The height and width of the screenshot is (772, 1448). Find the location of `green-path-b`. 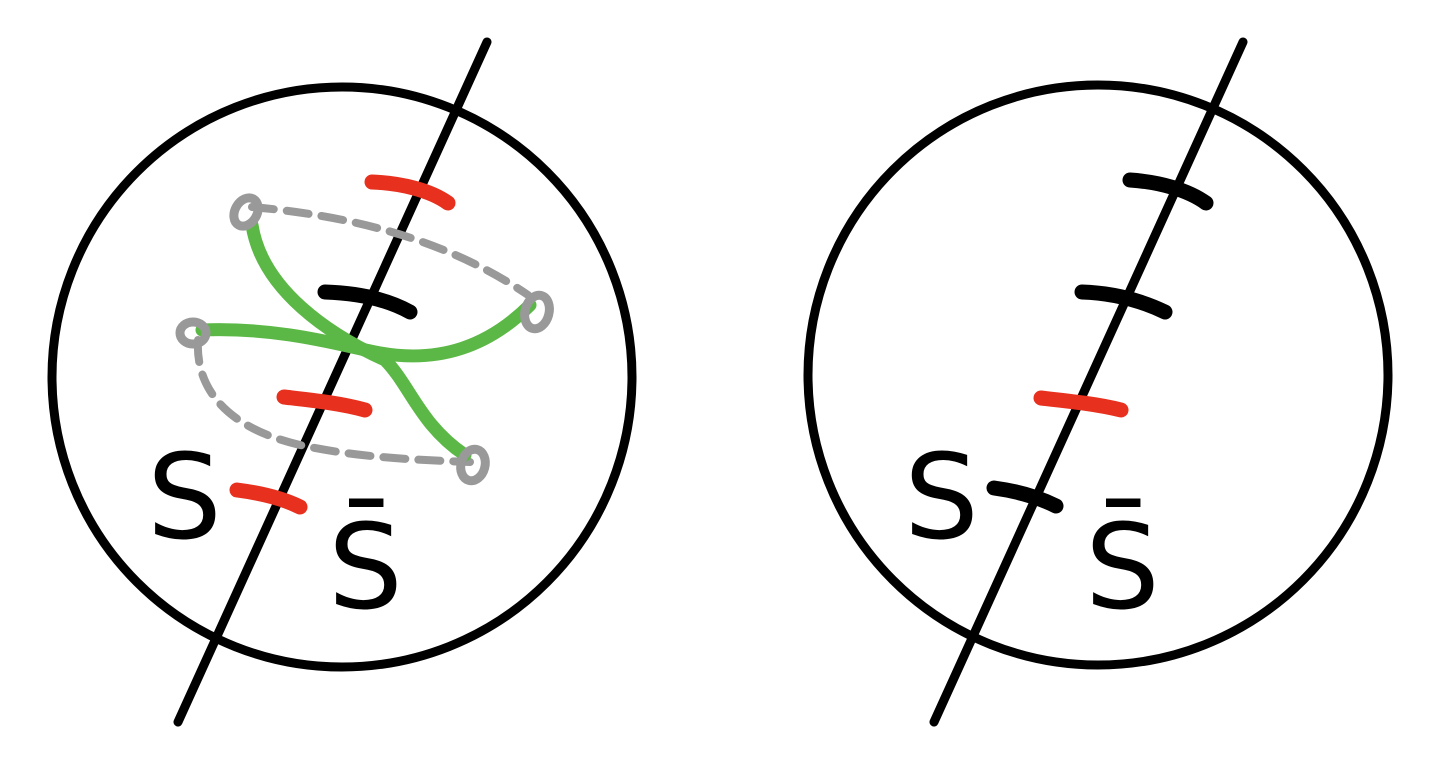

green-path-b is located at coordinates (366, 330).